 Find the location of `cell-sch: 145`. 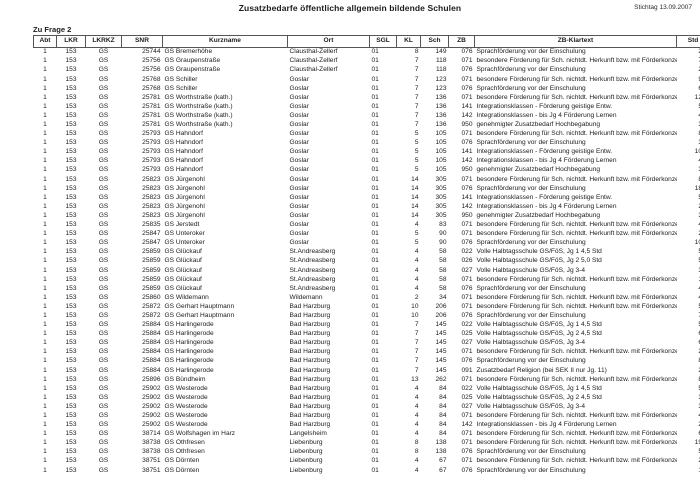

cell-sch: 145 is located at coordinates (441, 370).